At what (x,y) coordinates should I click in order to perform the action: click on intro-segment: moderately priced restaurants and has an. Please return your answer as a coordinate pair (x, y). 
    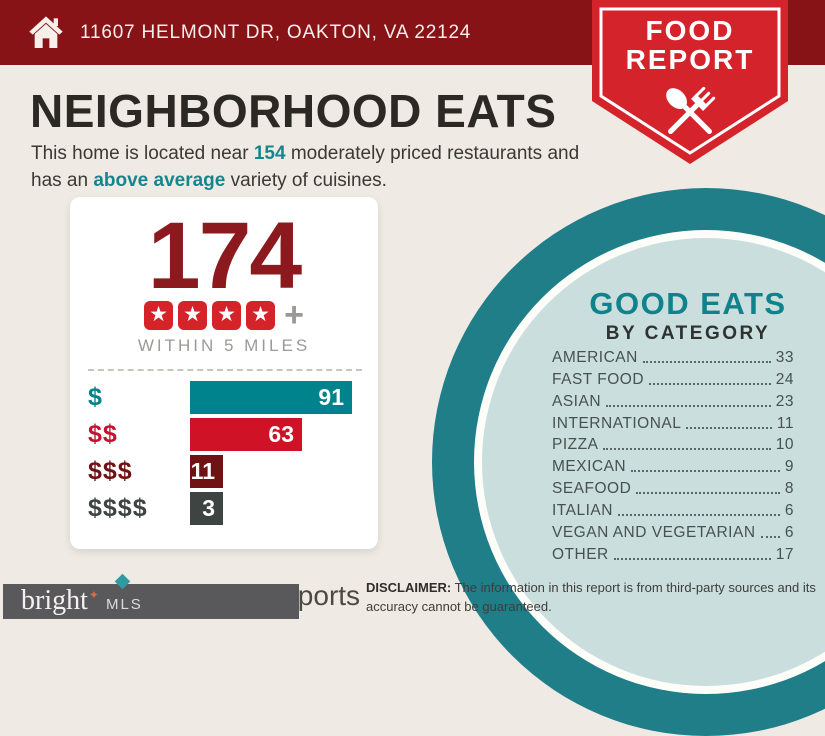
    Looking at the image, I should click on (305, 167).